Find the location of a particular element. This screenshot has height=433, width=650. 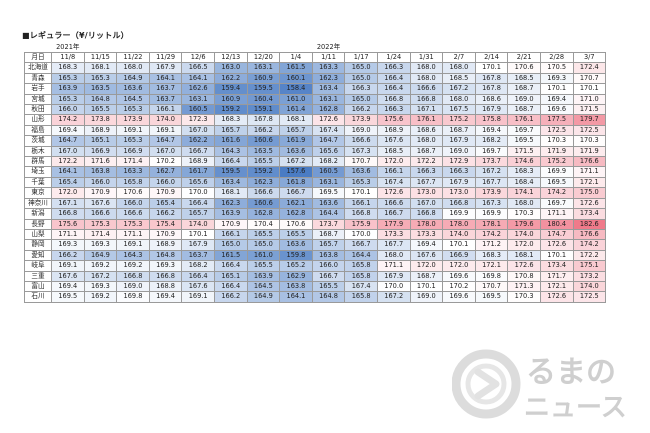

price-cell: 163.3 is located at coordinates (133, 172).